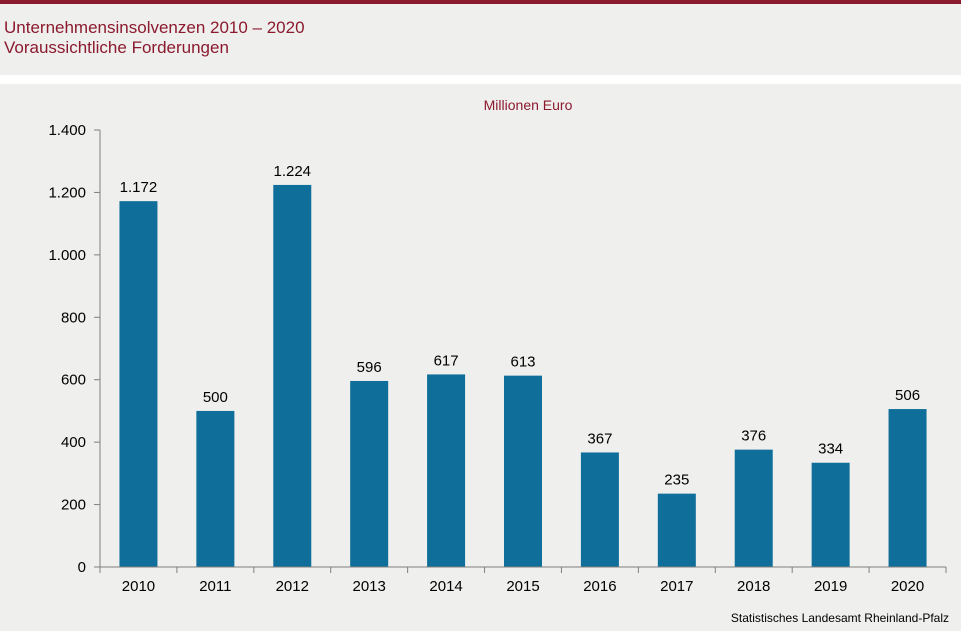 The width and height of the screenshot is (961, 631). Describe the element at coordinates (154, 27) in the screenshot. I see `chart-title: Unternehmensinsolvenzen 2010 – 2020` at that location.